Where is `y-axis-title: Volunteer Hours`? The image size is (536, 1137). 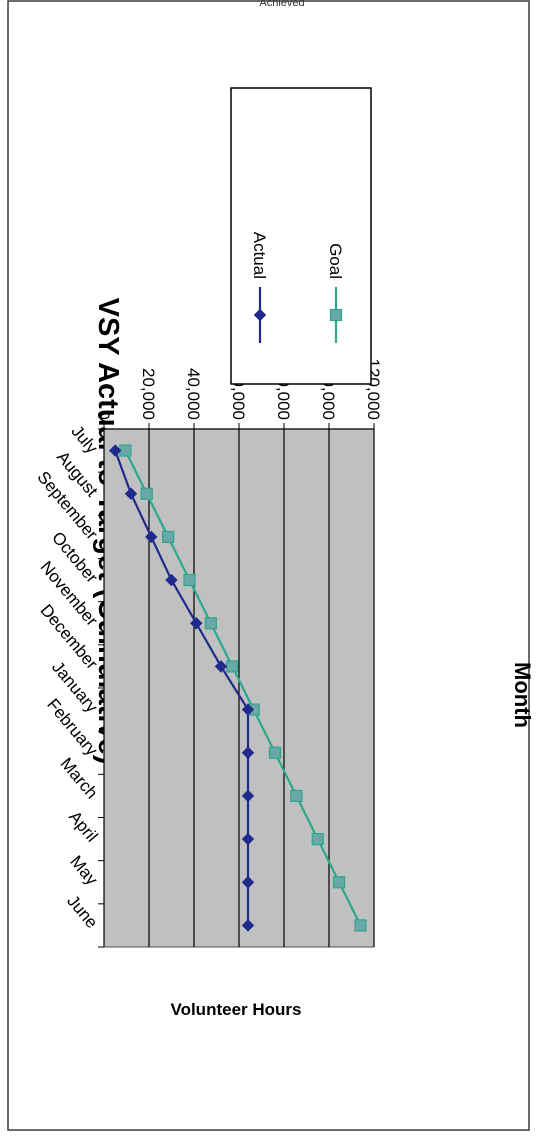
y-axis-title: Volunteer Hours is located at coordinates (236, 1009).